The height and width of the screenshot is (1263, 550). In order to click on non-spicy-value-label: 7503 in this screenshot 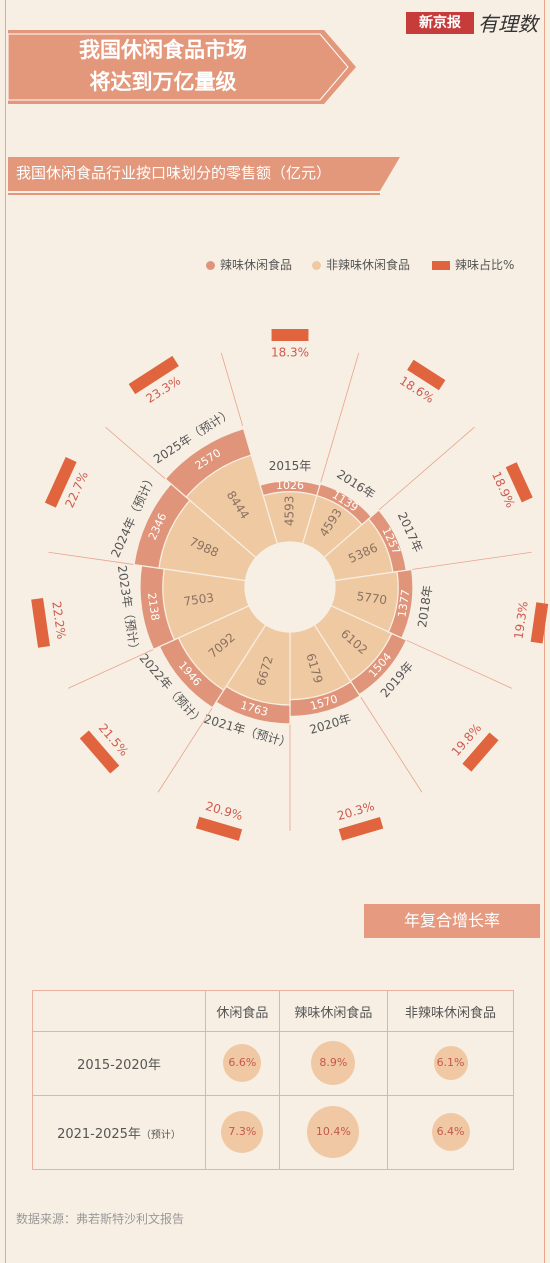, I will do `click(199, 600)`.